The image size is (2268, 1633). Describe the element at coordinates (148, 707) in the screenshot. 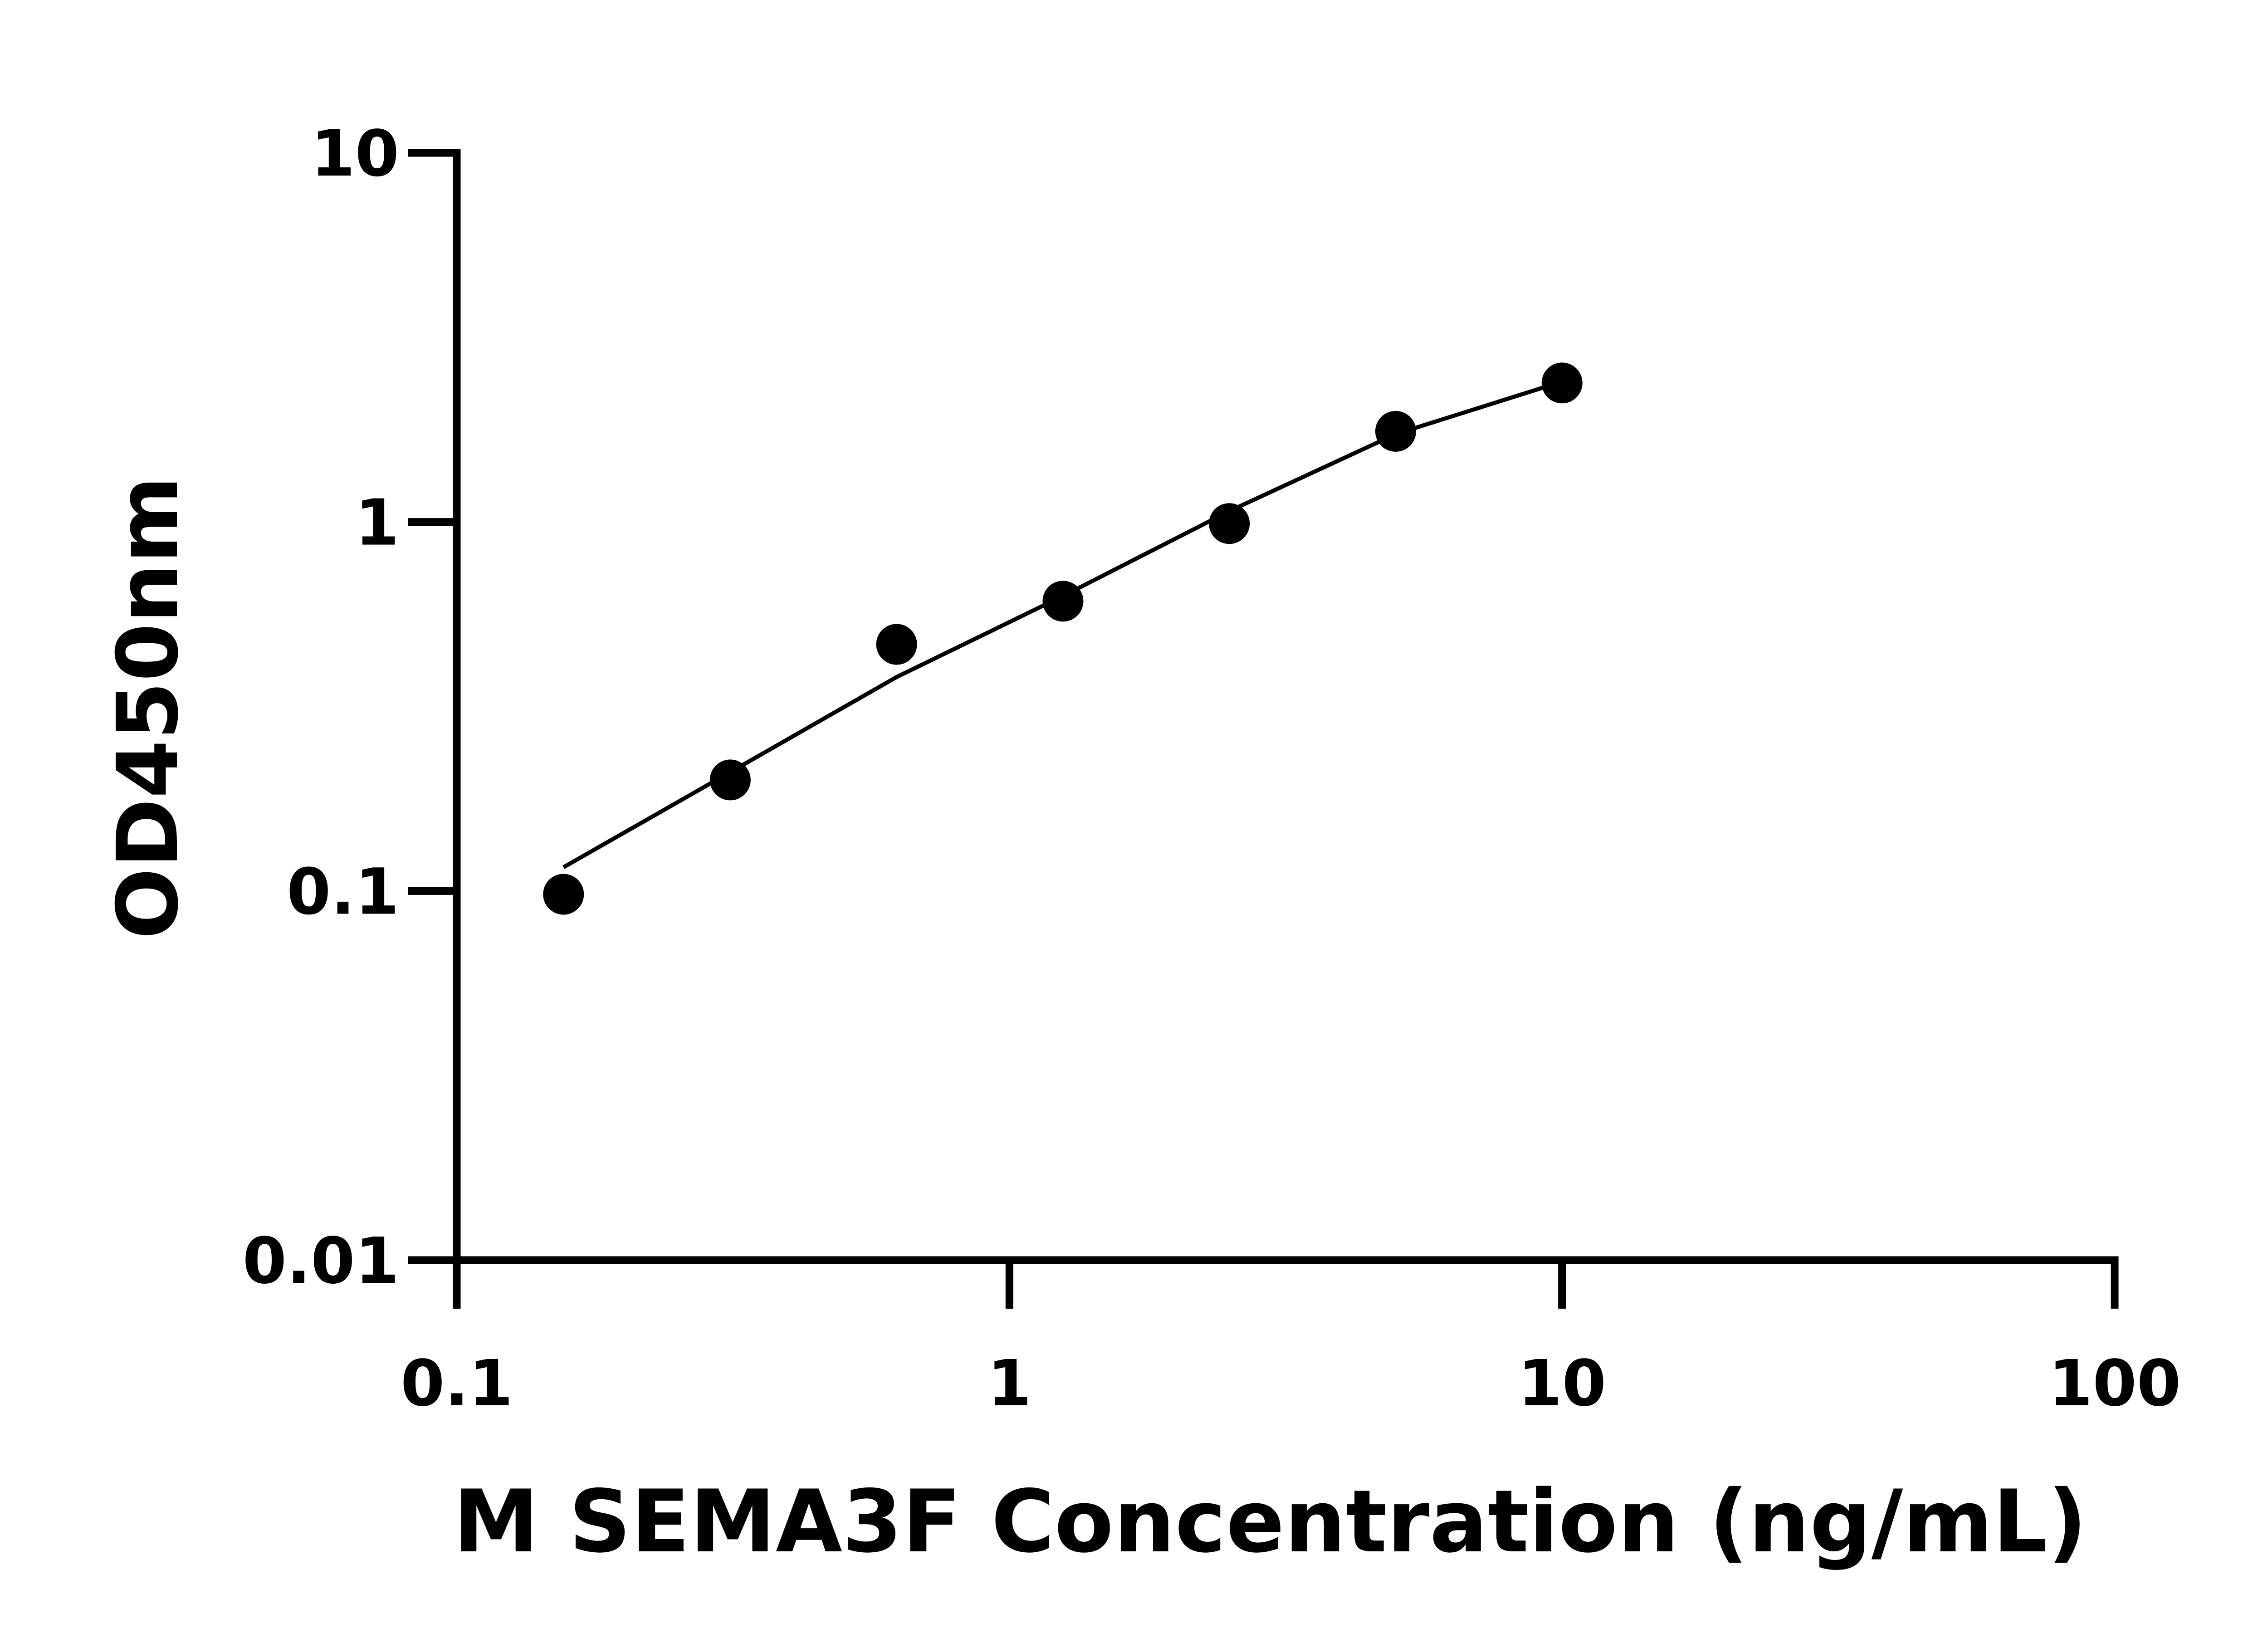

I see `y-axis-label: OD450nm` at that location.